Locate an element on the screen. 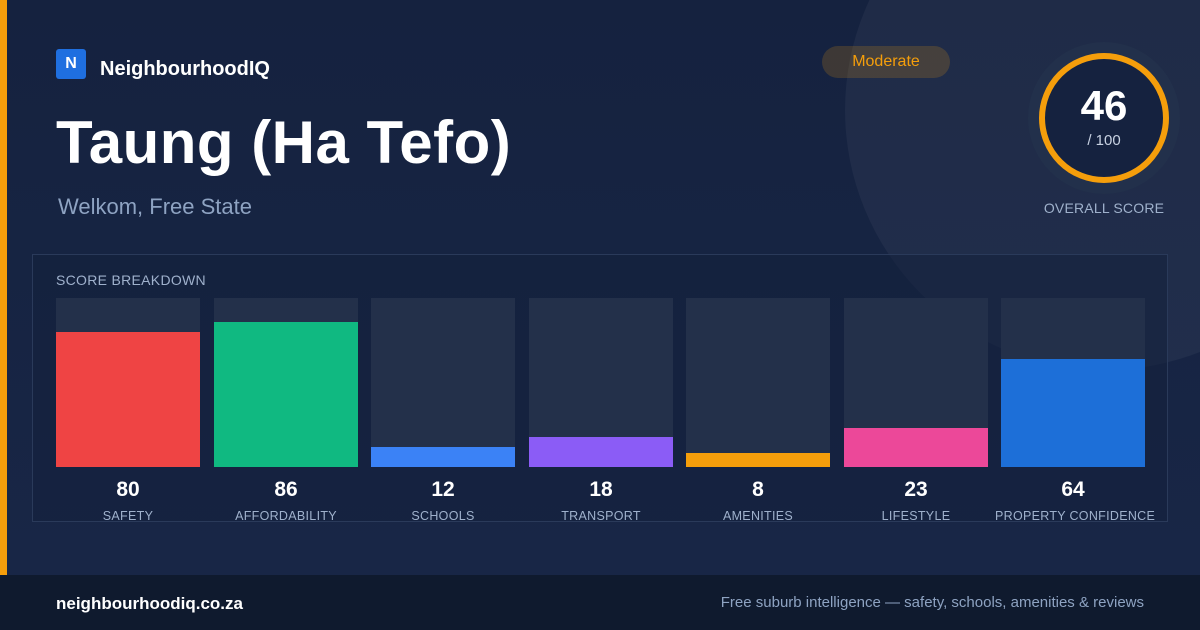 The image size is (1200, 630). bar-value: 64 is located at coordinates (1073, 489).